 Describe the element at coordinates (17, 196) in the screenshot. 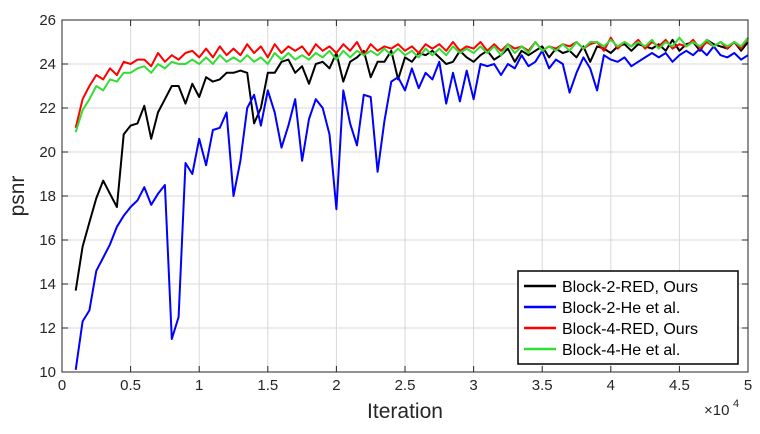

I see `y-axis-title: psnr` at that location.